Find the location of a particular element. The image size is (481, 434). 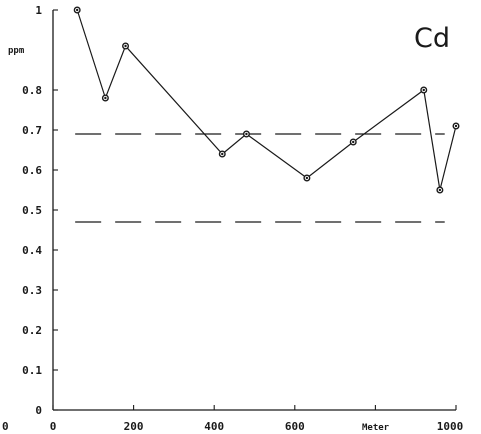

element-label: Cd is located at coordinates (432, 38).